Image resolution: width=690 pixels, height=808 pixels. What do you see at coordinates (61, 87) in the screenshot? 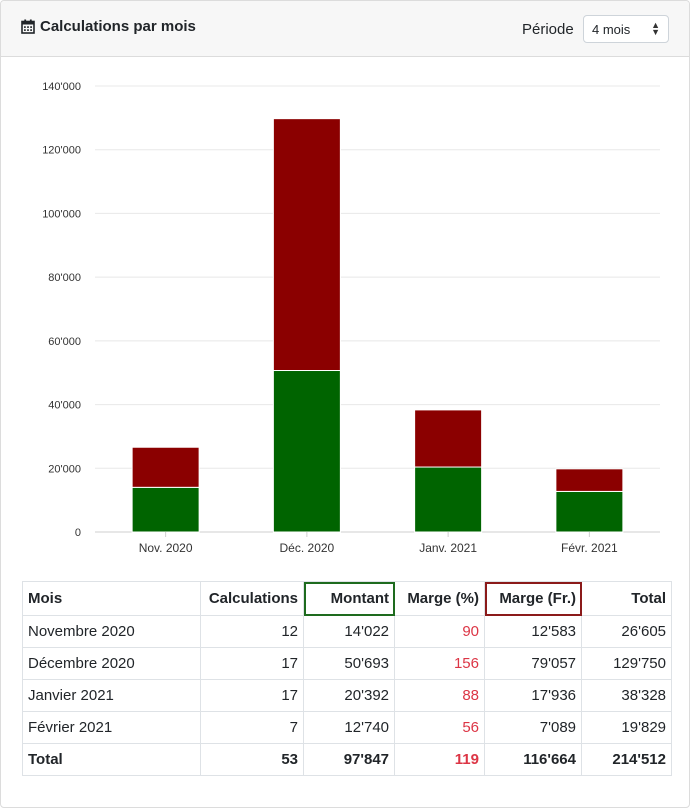
I see `y-tick-label: 140'000` at bounding box center [61, 87].